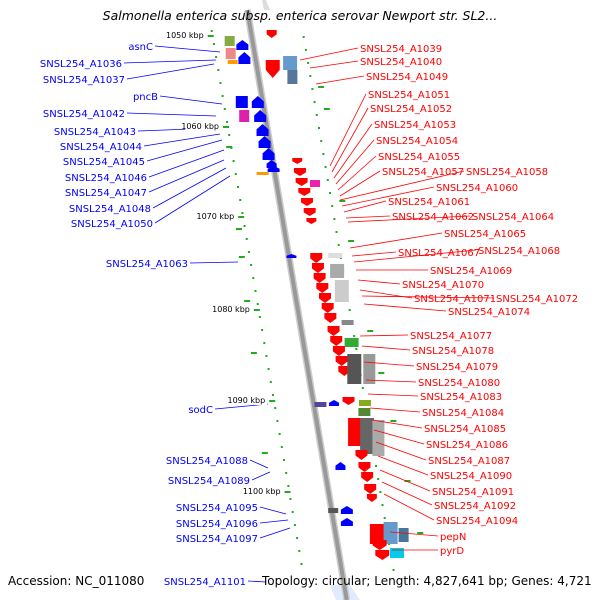 Image resolution: width=600 pixels, height=600 pixels. Describe the element at coordinates (200, 126) in the screenshot. I see `kbp-tick-label: 1060 kbp` at that location.